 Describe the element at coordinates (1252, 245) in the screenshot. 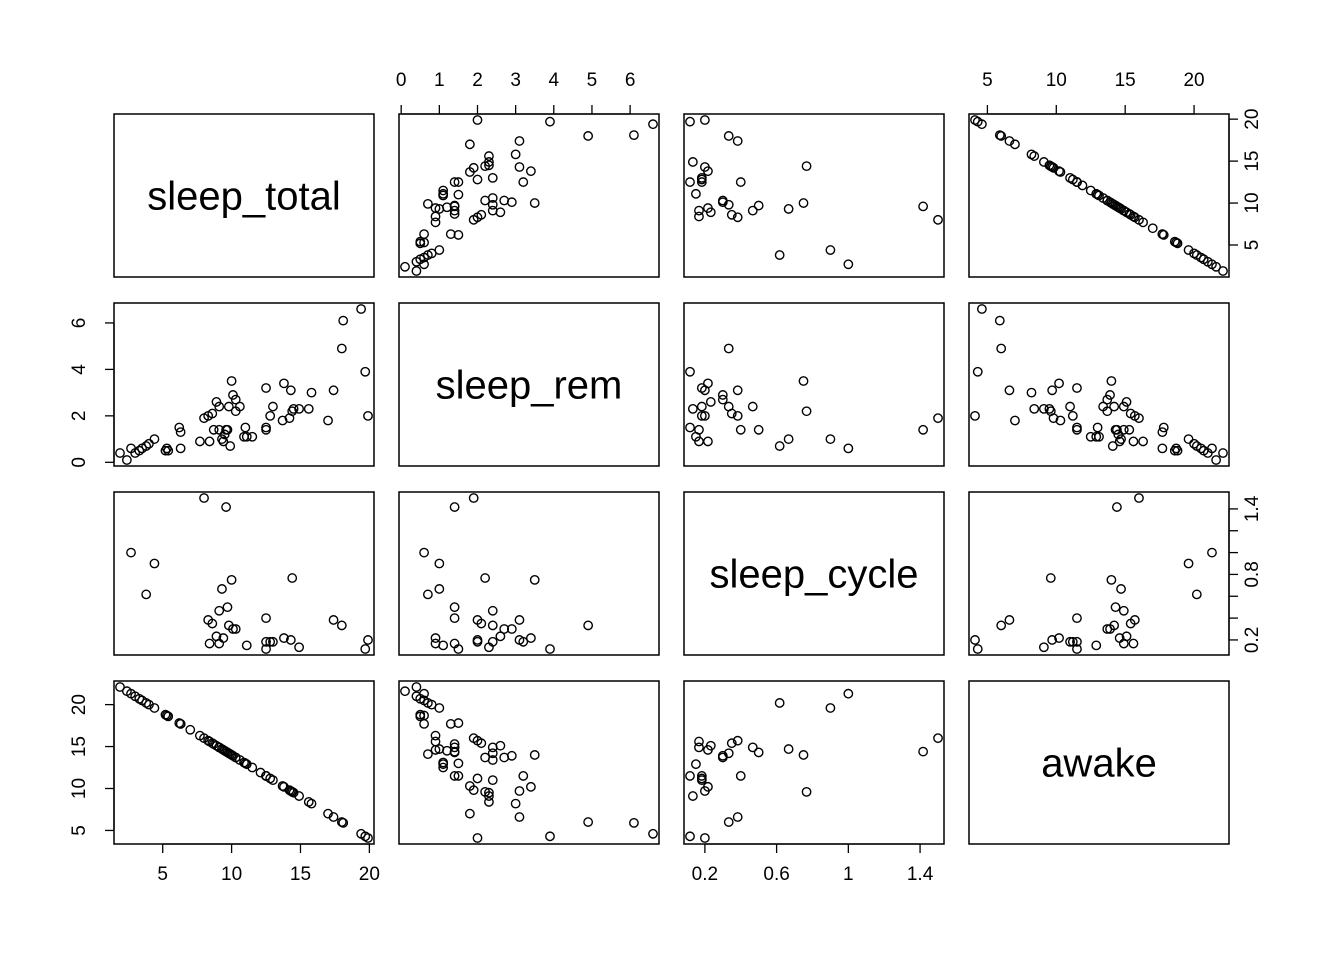

I see `tick-label-sleep_total-5: 5` at that location.